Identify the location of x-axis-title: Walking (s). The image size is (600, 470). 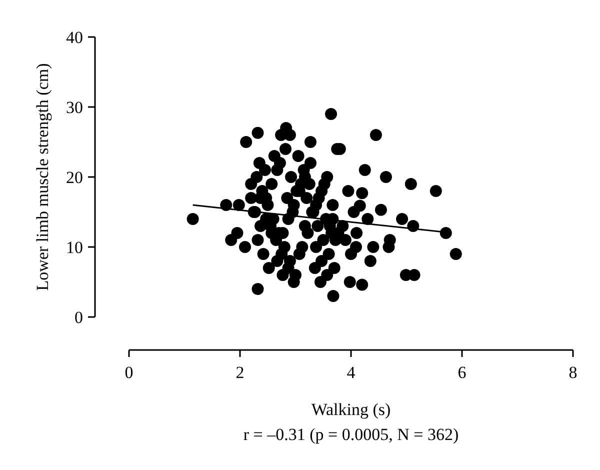
(351, 409).